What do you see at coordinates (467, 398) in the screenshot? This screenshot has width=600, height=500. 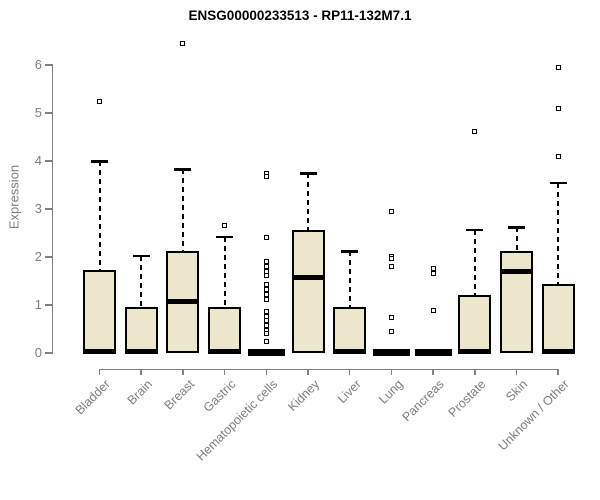 I see `x-tick-label: Prostate` at bounding box center [467, 398].